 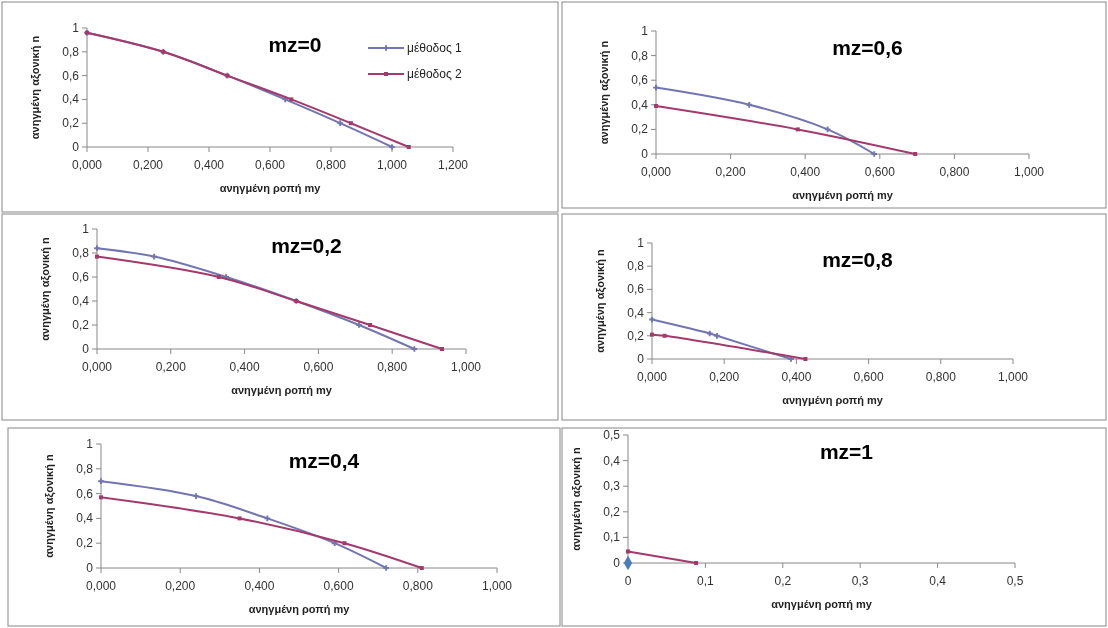 What do you see at coordinates (612, 486) in the screenshot?
I see `y-tick-label: 0,3` at bounding box center [612, 486].